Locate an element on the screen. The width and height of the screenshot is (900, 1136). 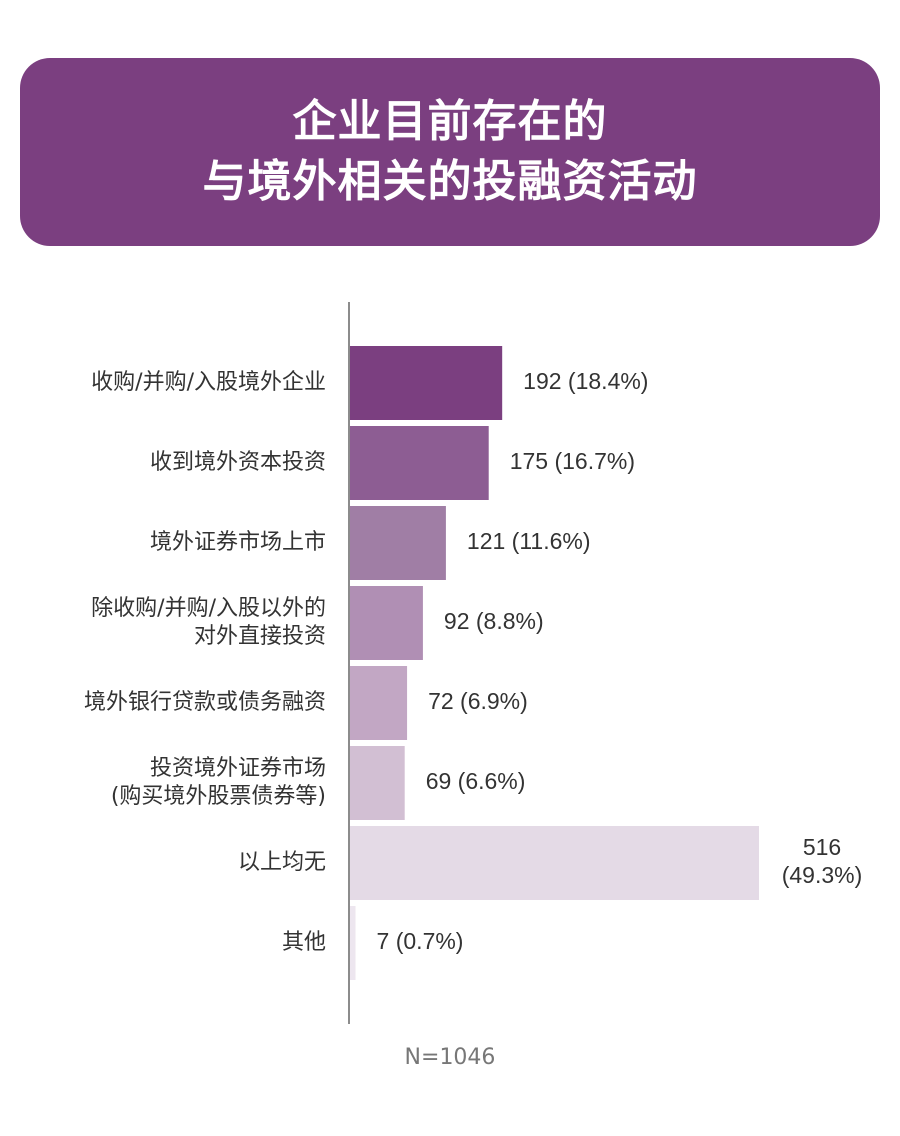
category-label-3-0: 除收购/并购/入股以外的 is located at coordinates (208, 608).